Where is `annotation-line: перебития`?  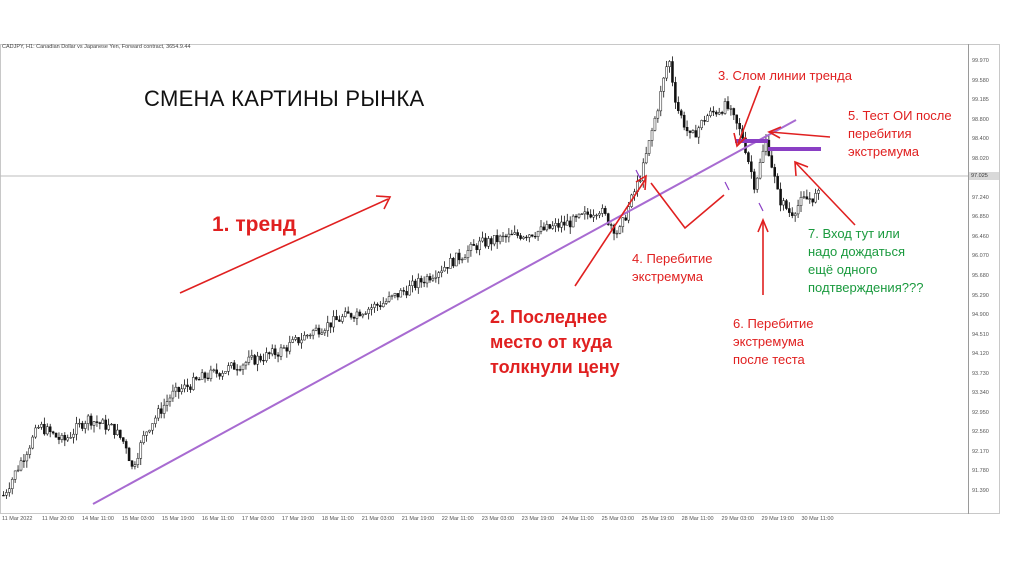 annotation-line: перебития is located at coordinates (880, 133).